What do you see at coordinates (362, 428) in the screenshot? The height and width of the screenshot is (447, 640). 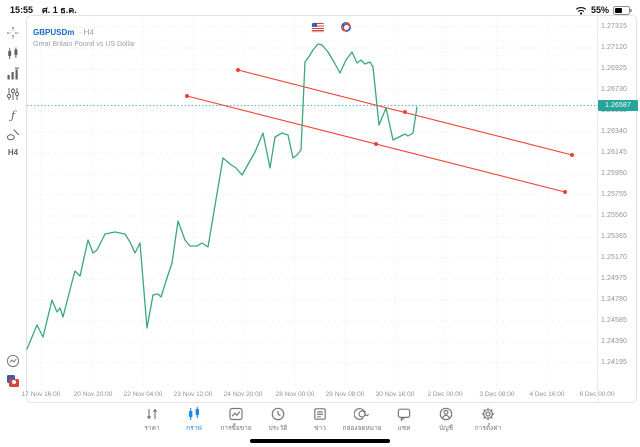 I see `tab-label: กล่องจดหมาย` at bounding box center [362, 428].